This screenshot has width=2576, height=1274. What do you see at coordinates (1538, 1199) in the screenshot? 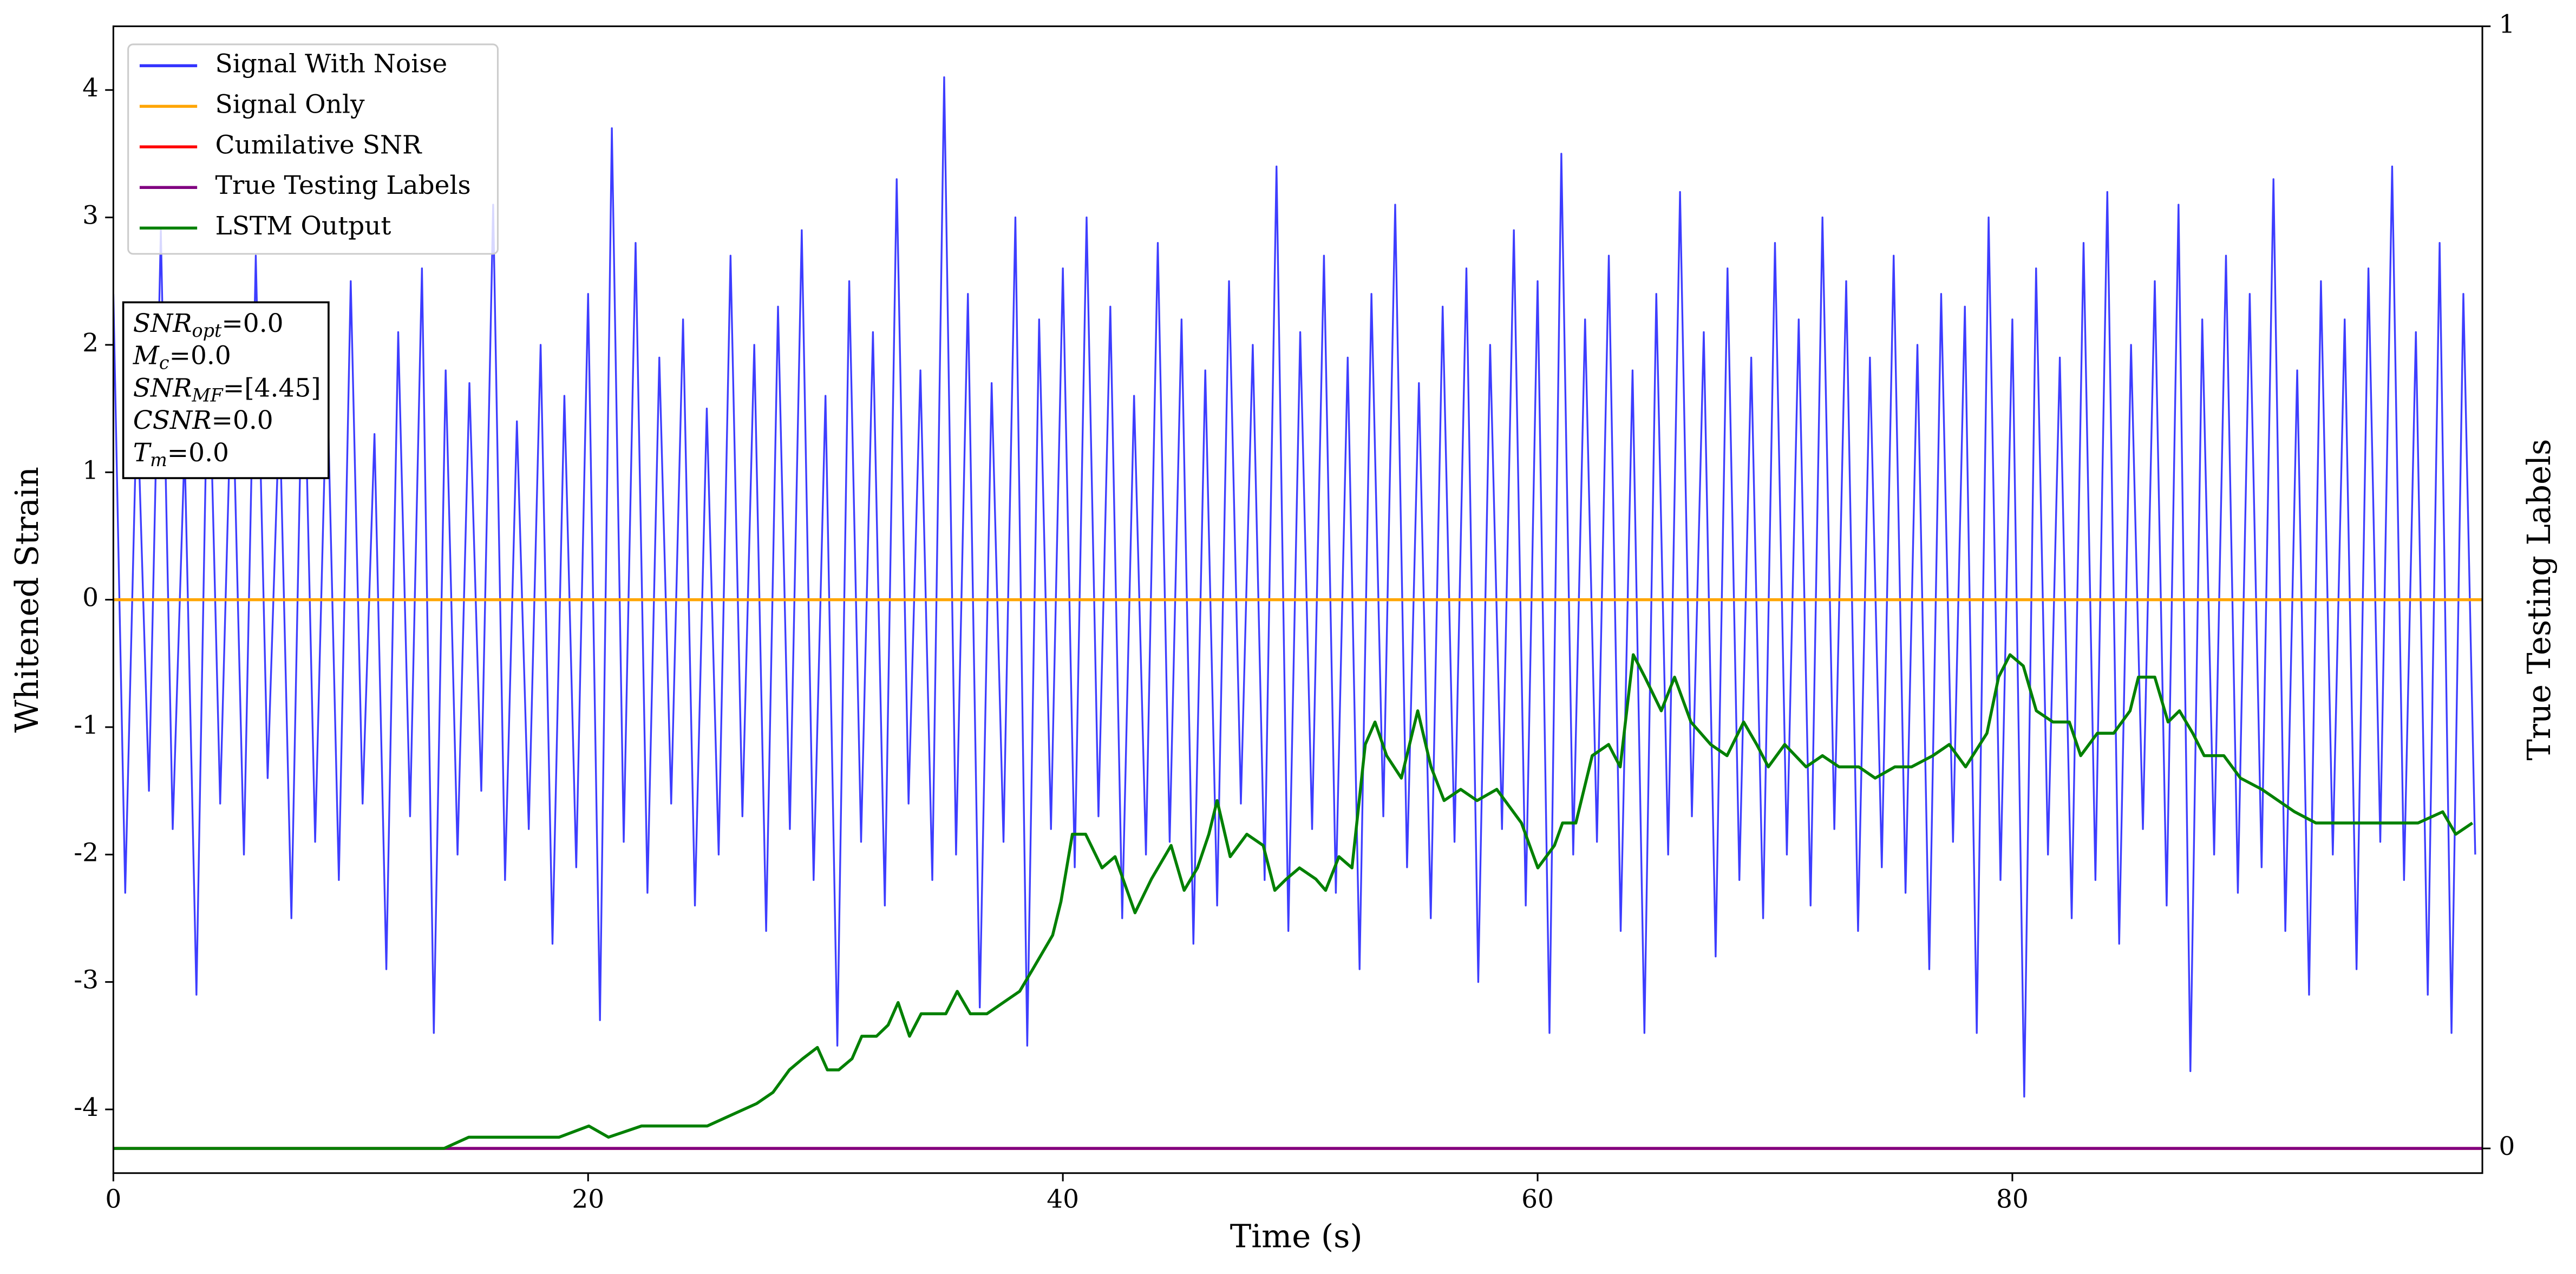
I see `x-tick-label: 60` at bounding box center [1538, 1199].